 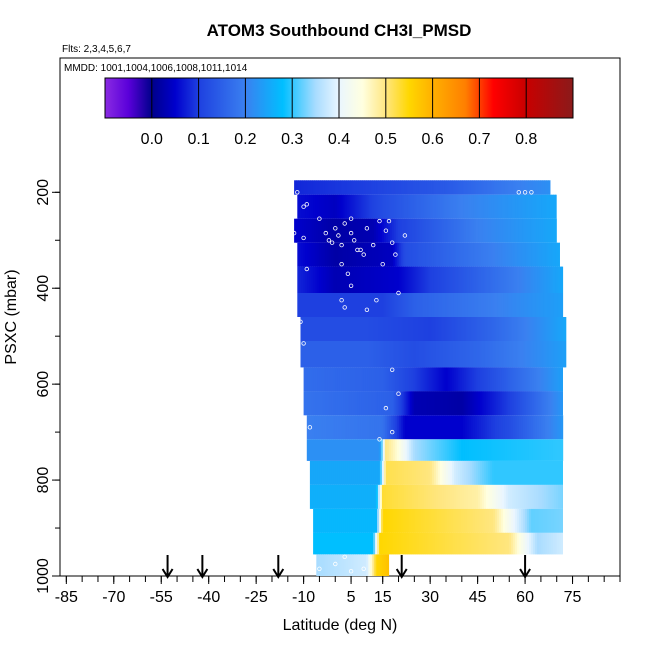 I want to click on x-tick-label: 60, so click(x=525, y=597).